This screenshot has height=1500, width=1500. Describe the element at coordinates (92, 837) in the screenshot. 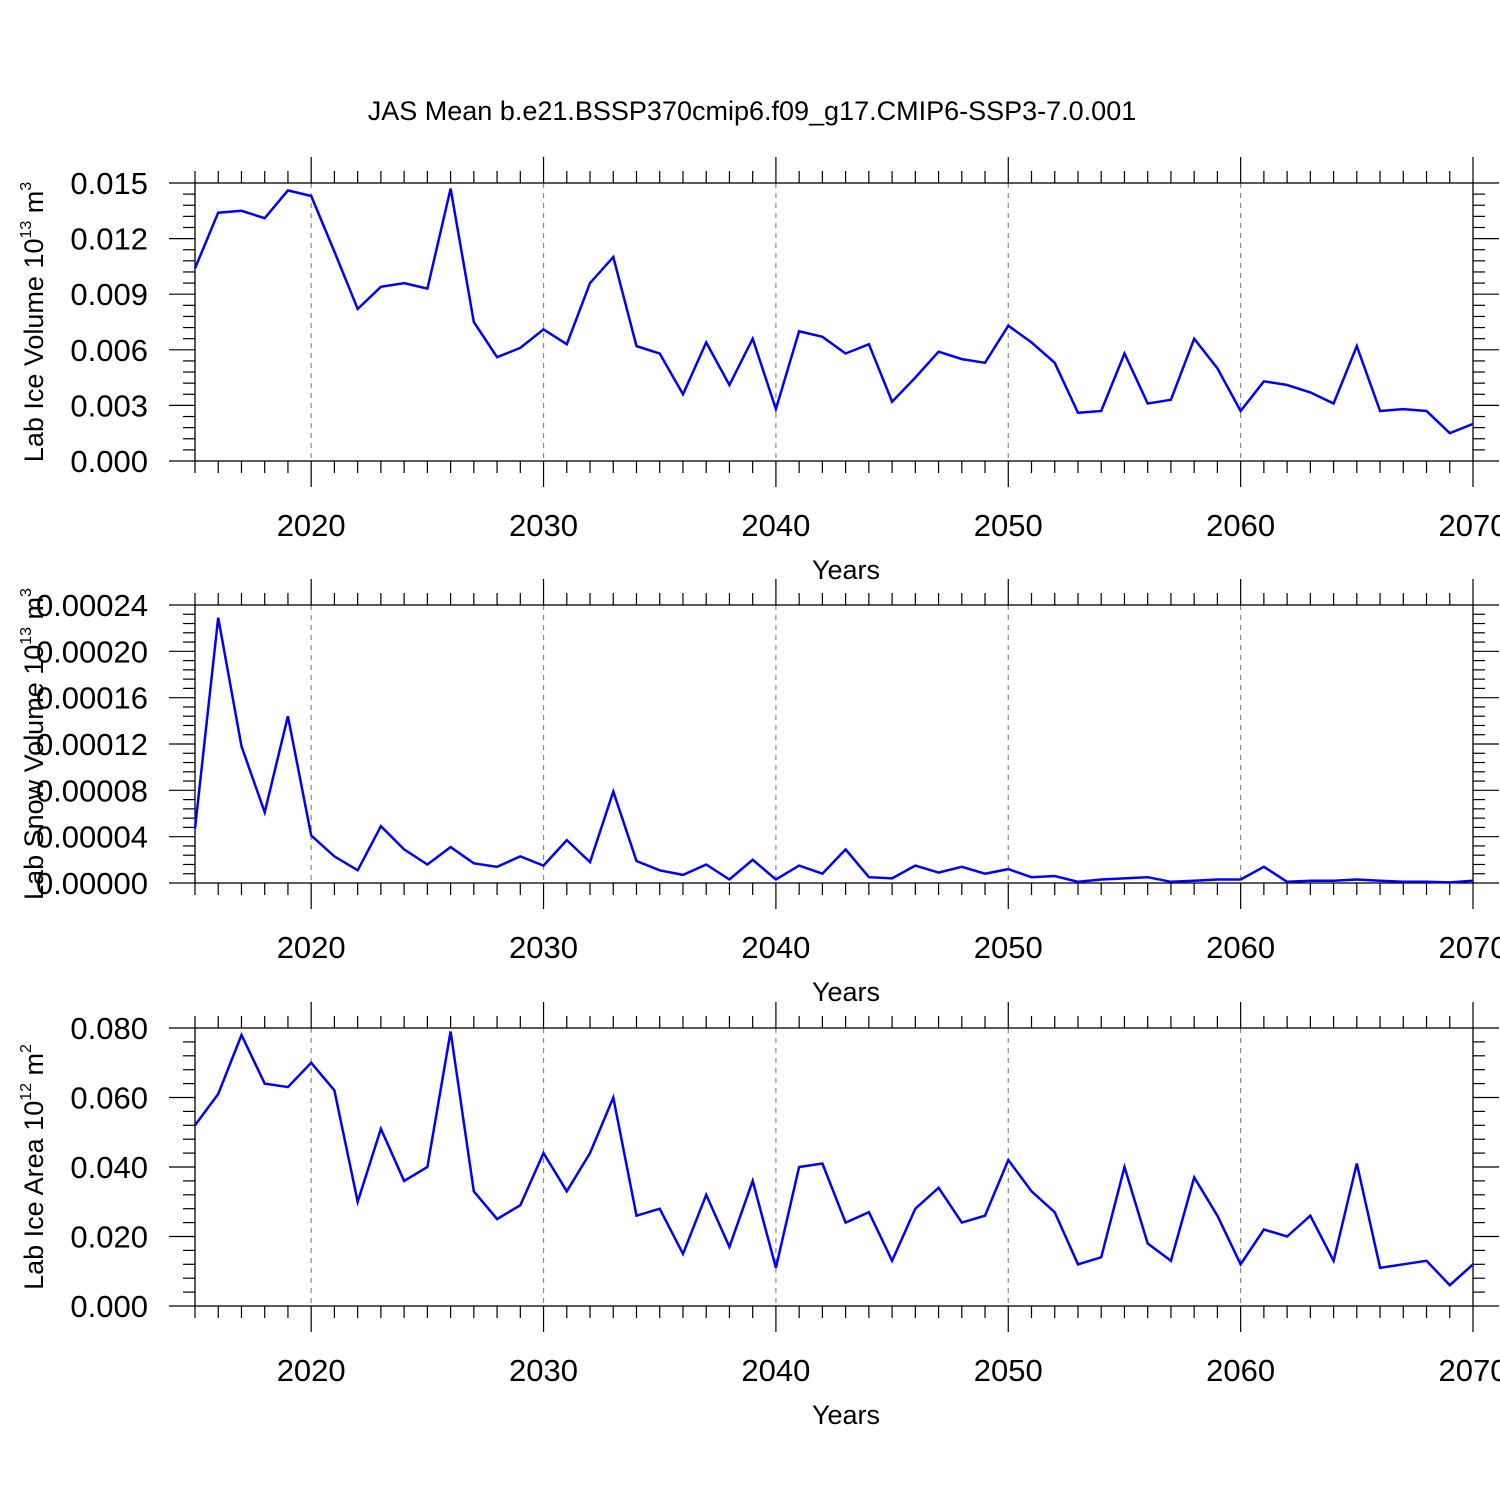

I see `y-tick-label: 0.00004` at that location.